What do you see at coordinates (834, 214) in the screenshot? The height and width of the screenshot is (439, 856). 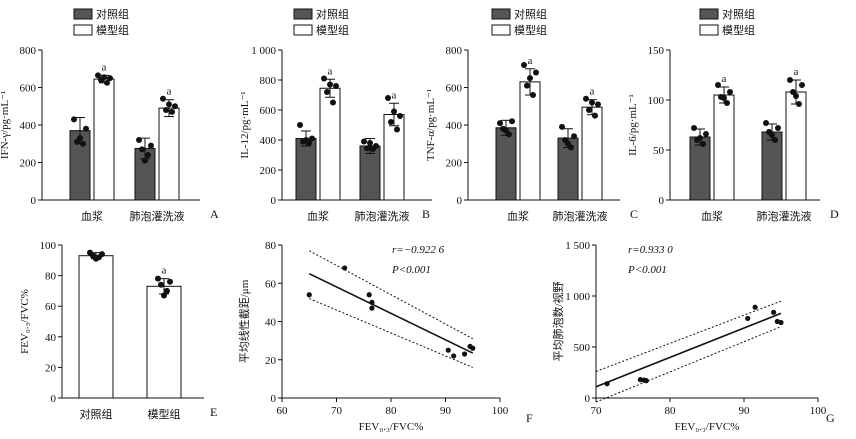 I see `panel-letter: D` at bounding box center [834, 214].